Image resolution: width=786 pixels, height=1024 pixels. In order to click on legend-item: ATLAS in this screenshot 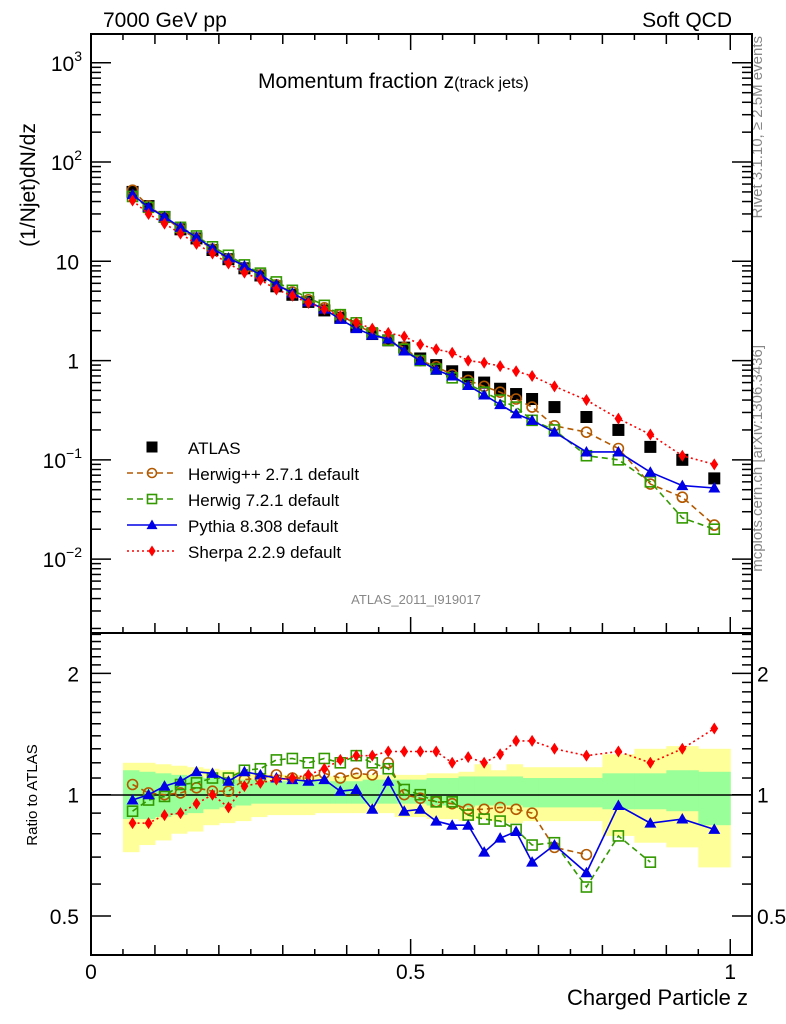, I will do `click(193, 448)`.